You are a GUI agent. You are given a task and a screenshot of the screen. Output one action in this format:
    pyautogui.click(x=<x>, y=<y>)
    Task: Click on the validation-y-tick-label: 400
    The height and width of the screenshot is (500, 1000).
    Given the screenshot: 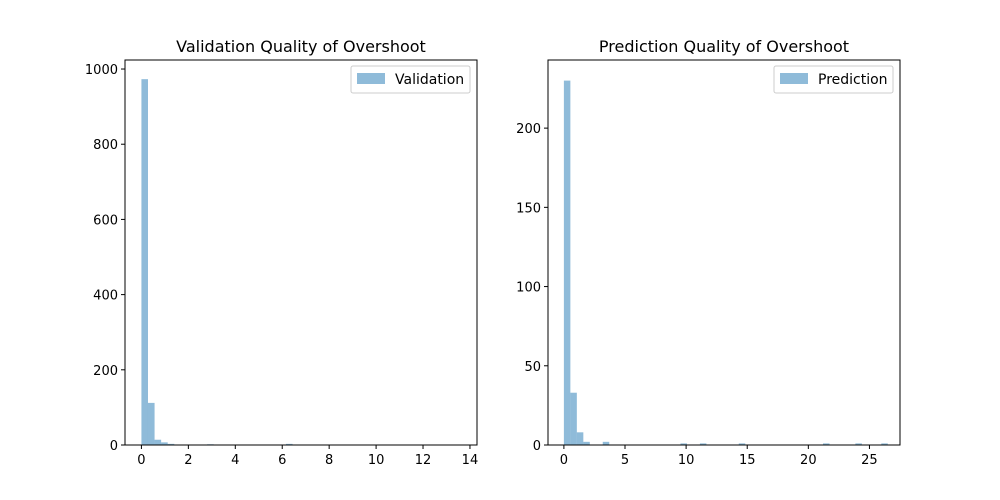 What is the action you would take?
    pyautogui.click(x=105, y=296)
    